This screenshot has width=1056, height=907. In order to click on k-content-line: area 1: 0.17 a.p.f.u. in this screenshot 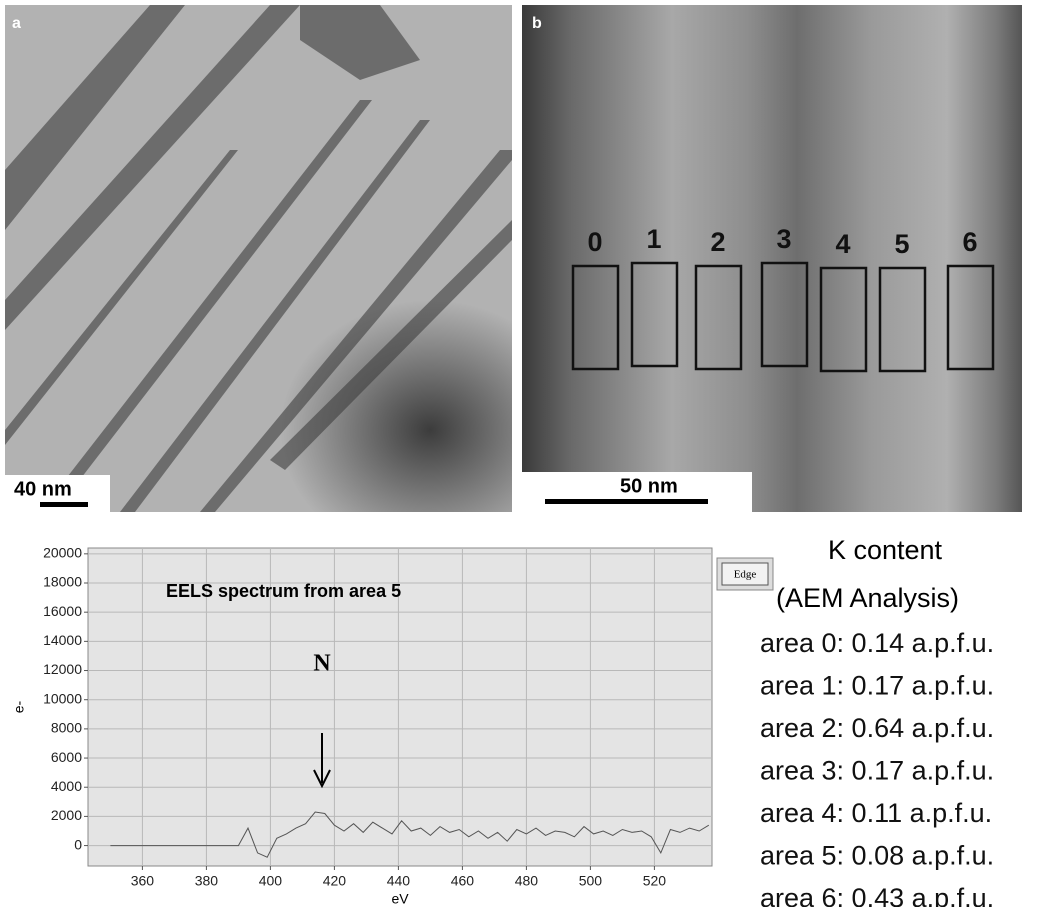, I will do `click(877, 686)`.